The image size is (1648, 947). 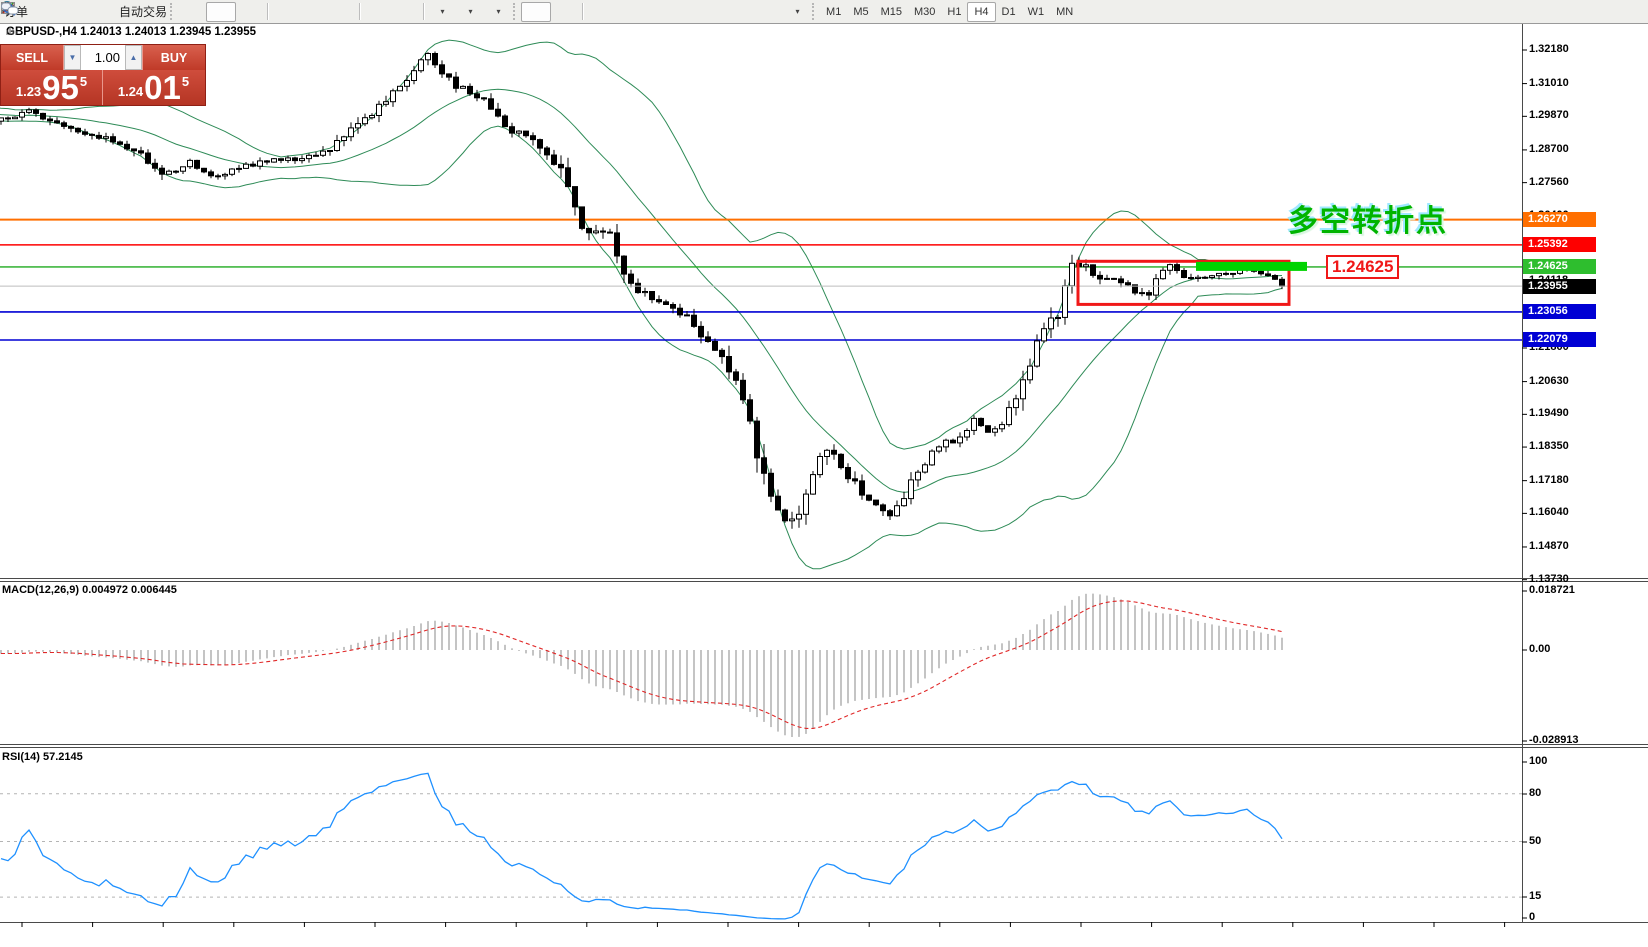 I want to click on volume-field: ▼ 1.00 ▲, so click(x=103, y=57).